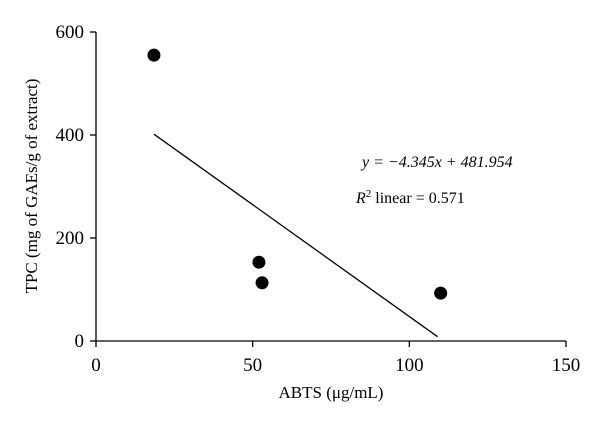 Image resolution: width=600 pixels, height=427 pixels. Describe the element at coordinates (409, 365) in the screenshot. I see `x-tick-label: 100` at that location.